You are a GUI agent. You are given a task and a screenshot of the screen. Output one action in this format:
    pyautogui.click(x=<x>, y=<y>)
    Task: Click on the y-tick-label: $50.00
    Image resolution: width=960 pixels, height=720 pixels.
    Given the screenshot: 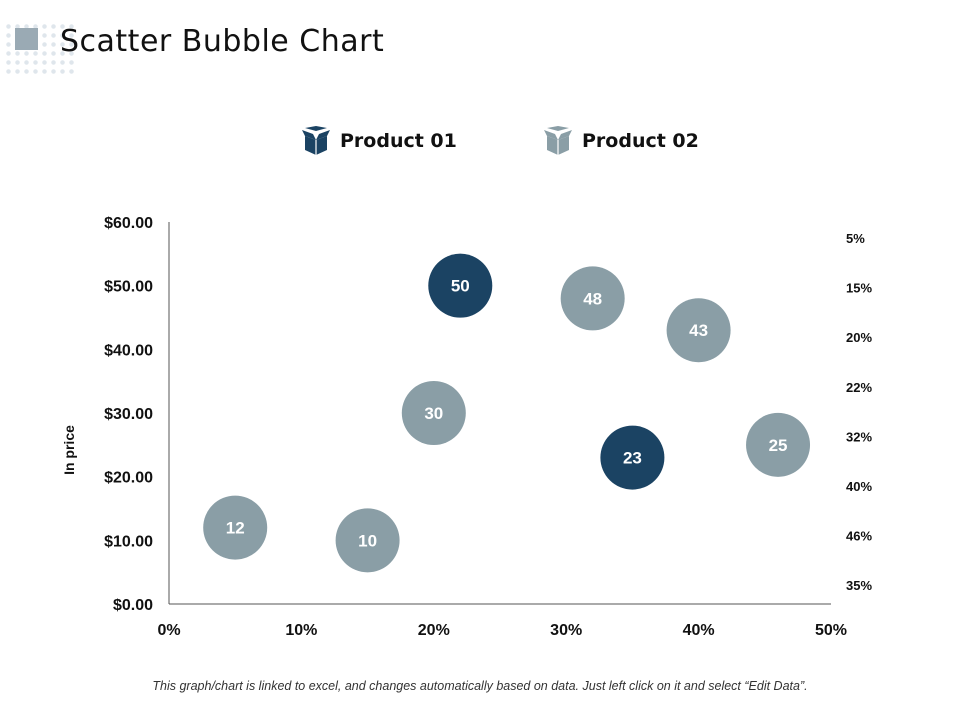 What is the action you would take?
    pyautogui.click(x=128, y=287)
    